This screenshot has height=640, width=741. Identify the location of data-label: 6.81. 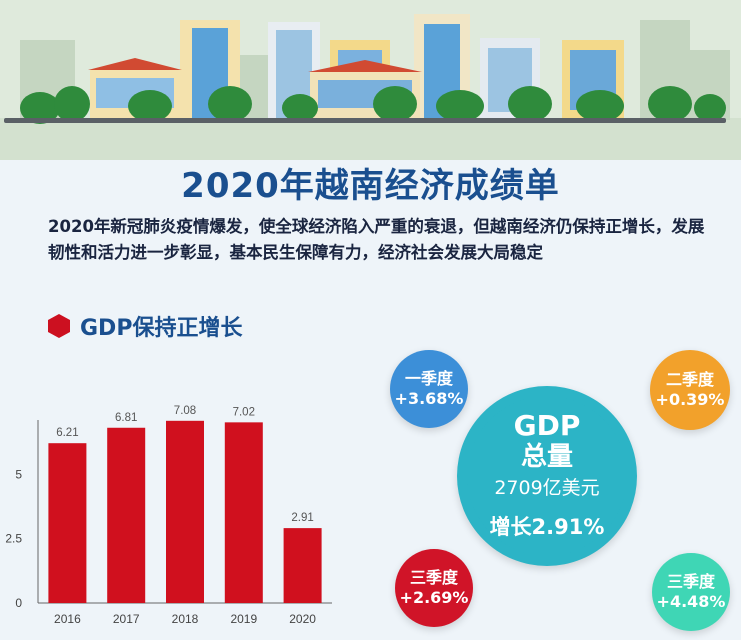
(126, 418).